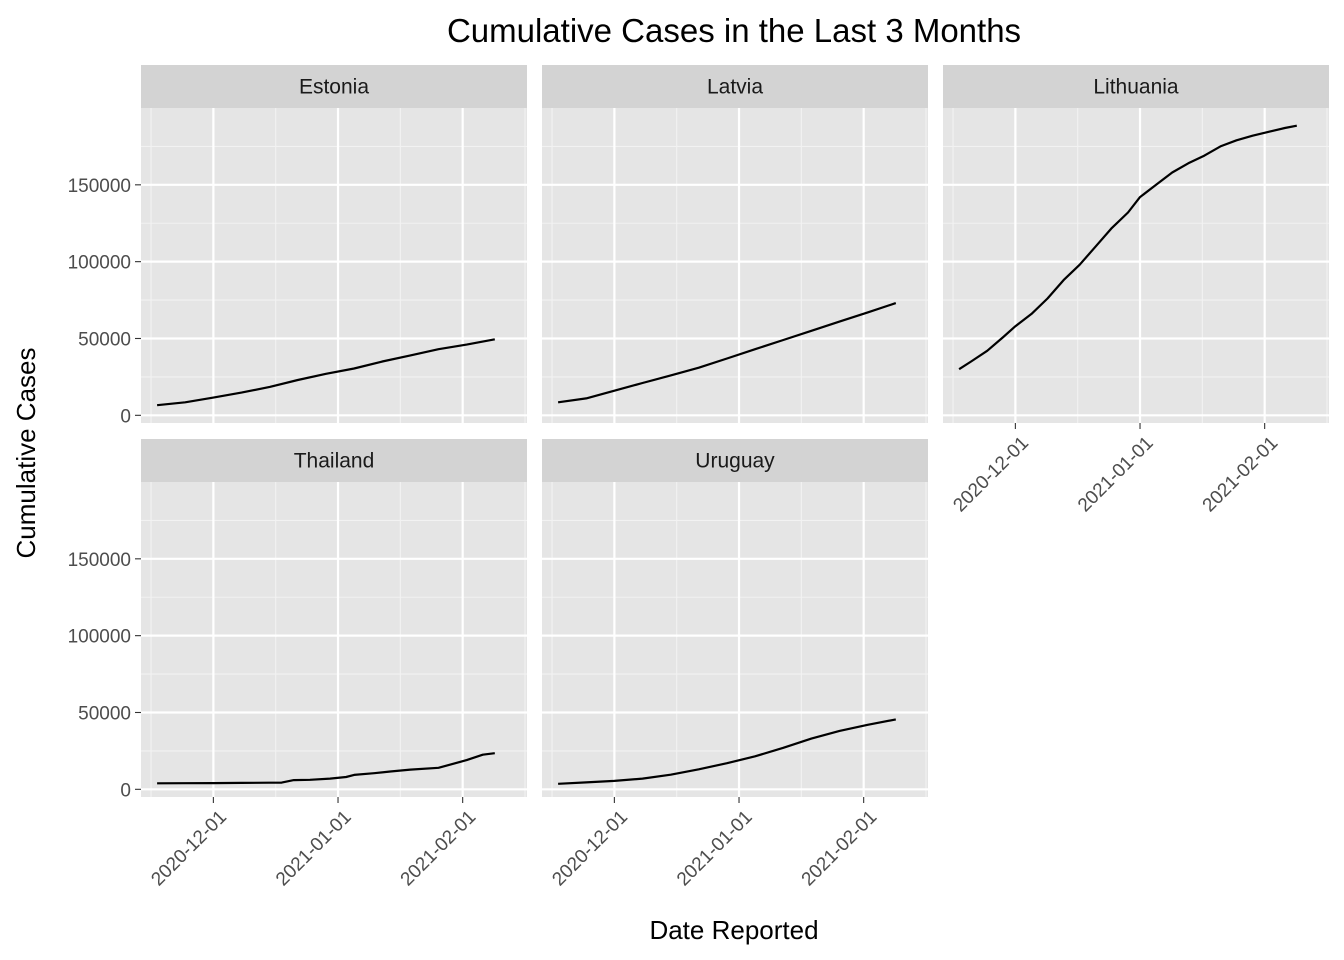  I want to click on panel-lithuania: Lithuania 2020-12-01 2021-01-01 2021-02-01, so click(1136, 290).